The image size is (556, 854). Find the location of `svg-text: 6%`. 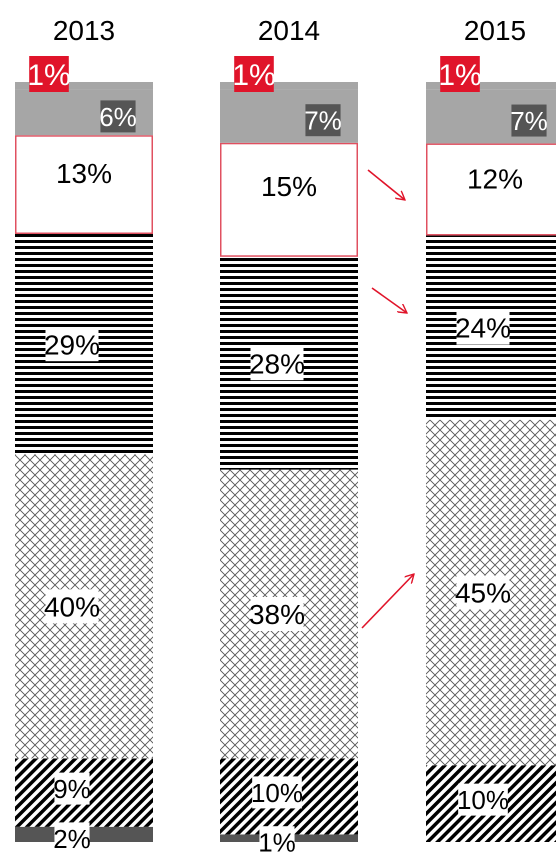

svg-text: 6% is located at coordinates (118, 117).